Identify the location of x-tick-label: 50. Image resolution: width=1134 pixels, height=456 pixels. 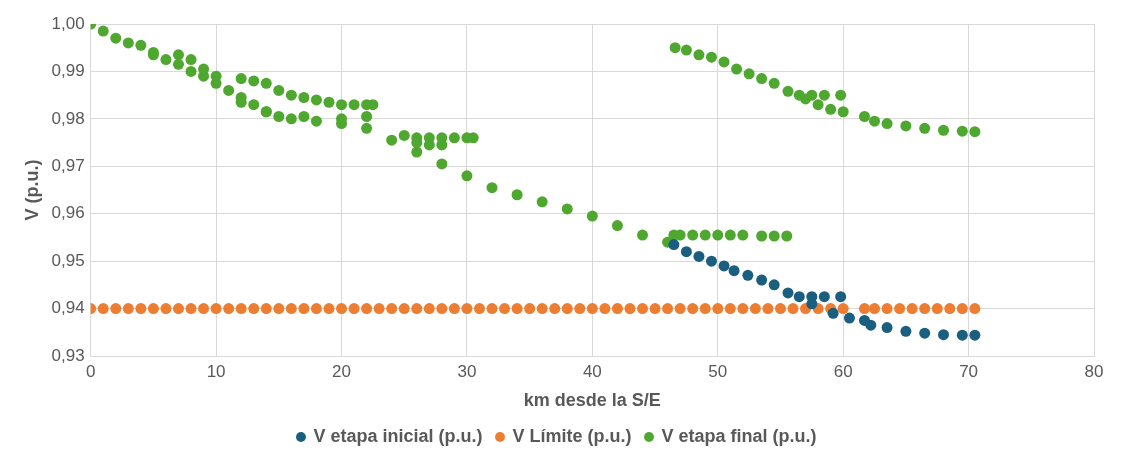
(718, 371).